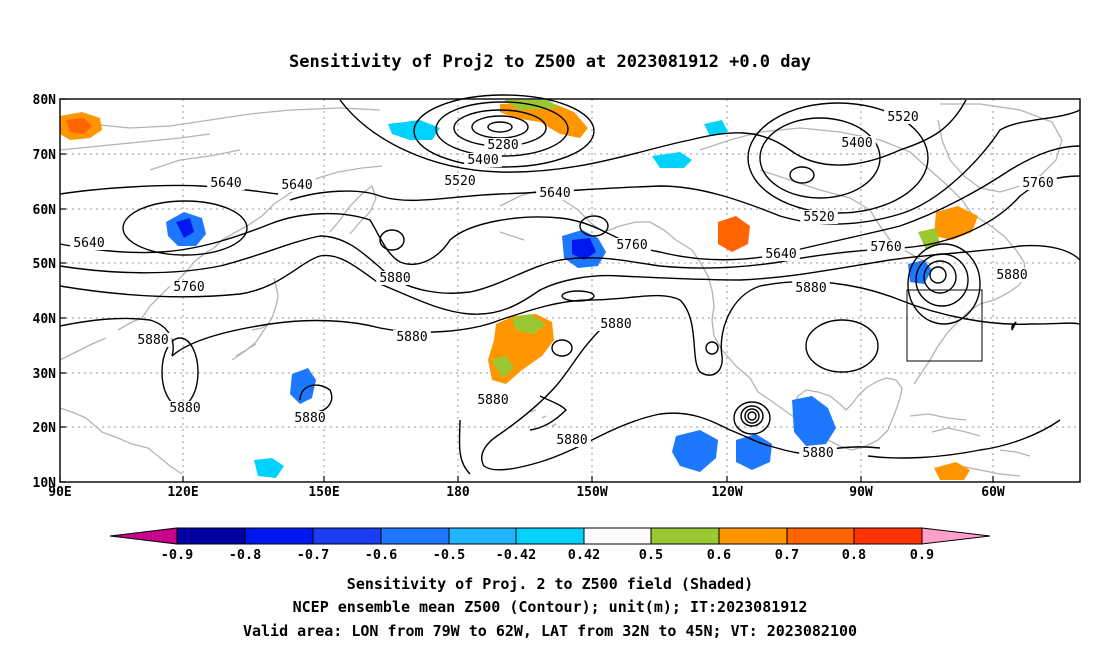  I want to click on colorbar-low-triangle, so click(143, 536).